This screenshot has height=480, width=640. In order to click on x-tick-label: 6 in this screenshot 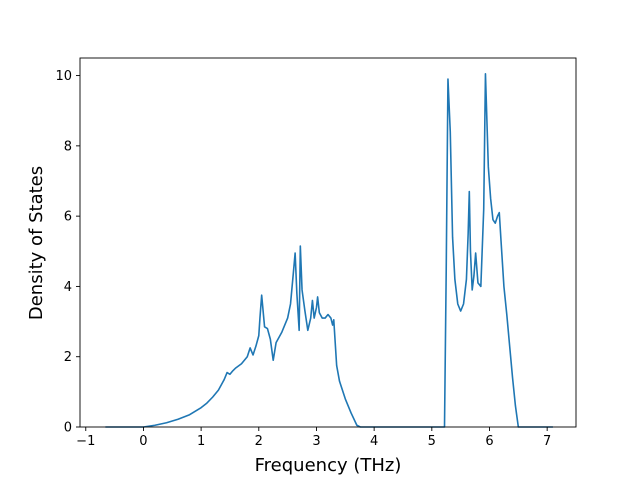, I will do `click(489, 441)`.